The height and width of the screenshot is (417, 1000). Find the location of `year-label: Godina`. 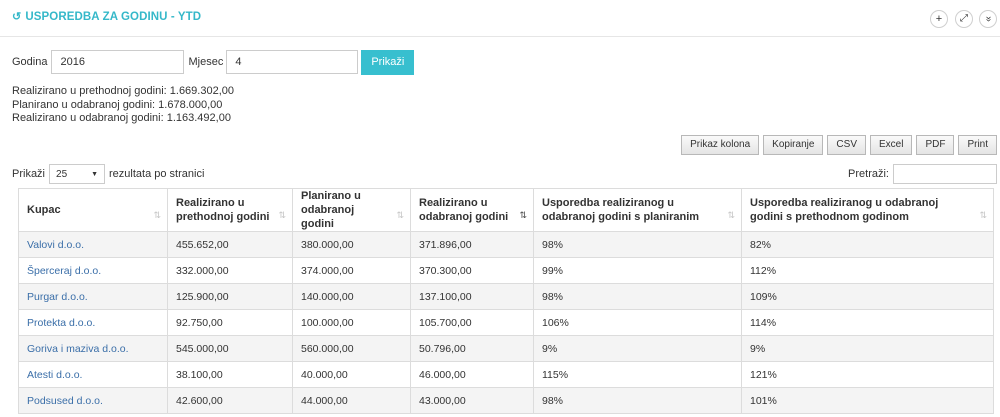

year-label: Godina is located at coordinates (30, 62).